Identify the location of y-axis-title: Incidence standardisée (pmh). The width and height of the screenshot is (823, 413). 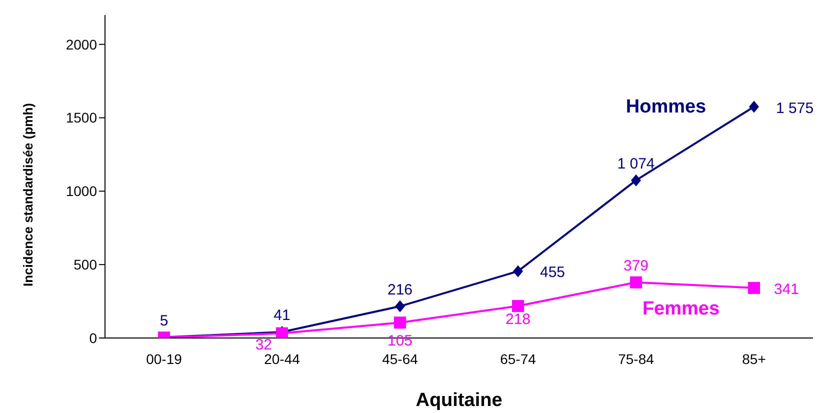
(28, 194).